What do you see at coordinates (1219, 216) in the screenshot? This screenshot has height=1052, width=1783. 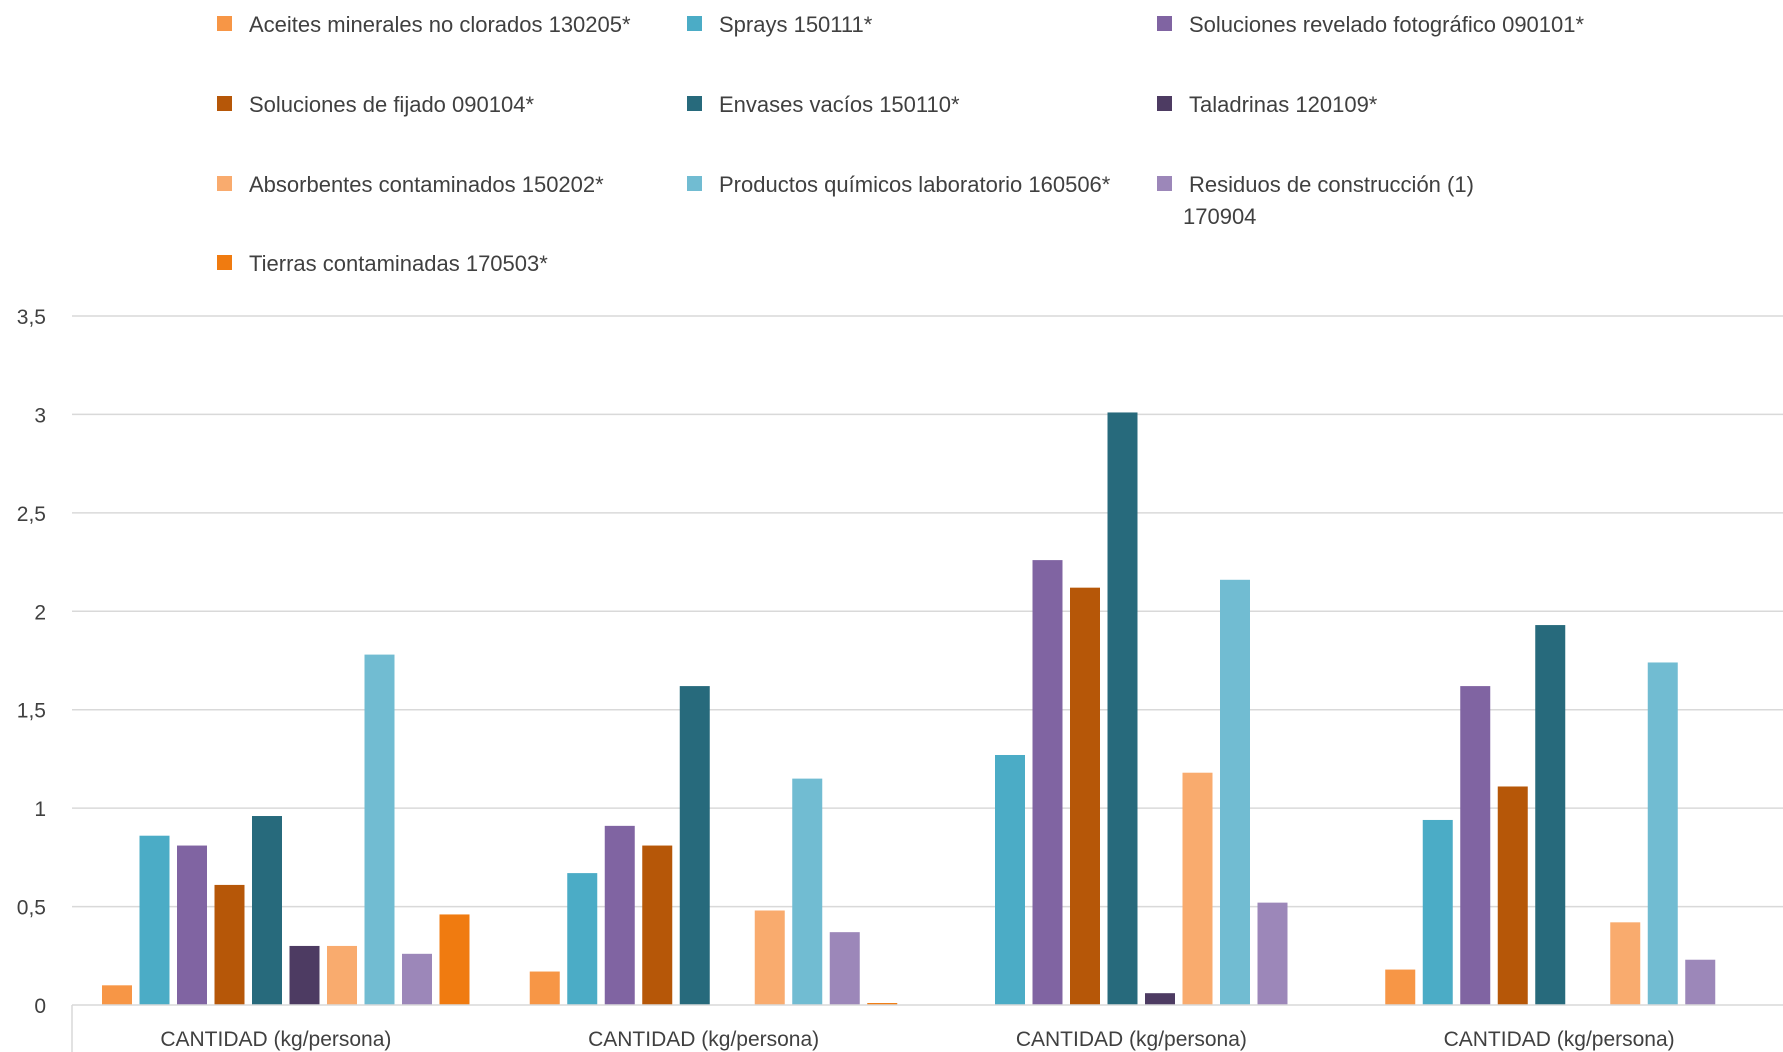 I see `legend-label: 170904` at bounding box center [1219, 216].